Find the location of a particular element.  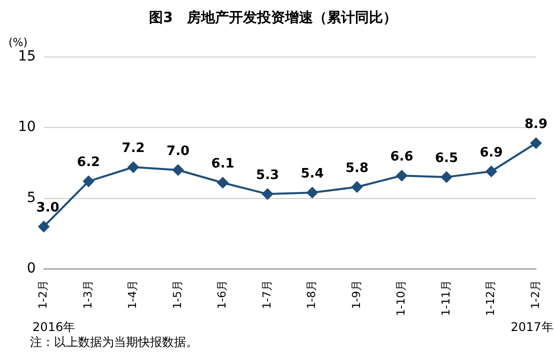

chart-title: 图3 房地产开发投资增速（累计同比） is located at coordinates (273, 17).